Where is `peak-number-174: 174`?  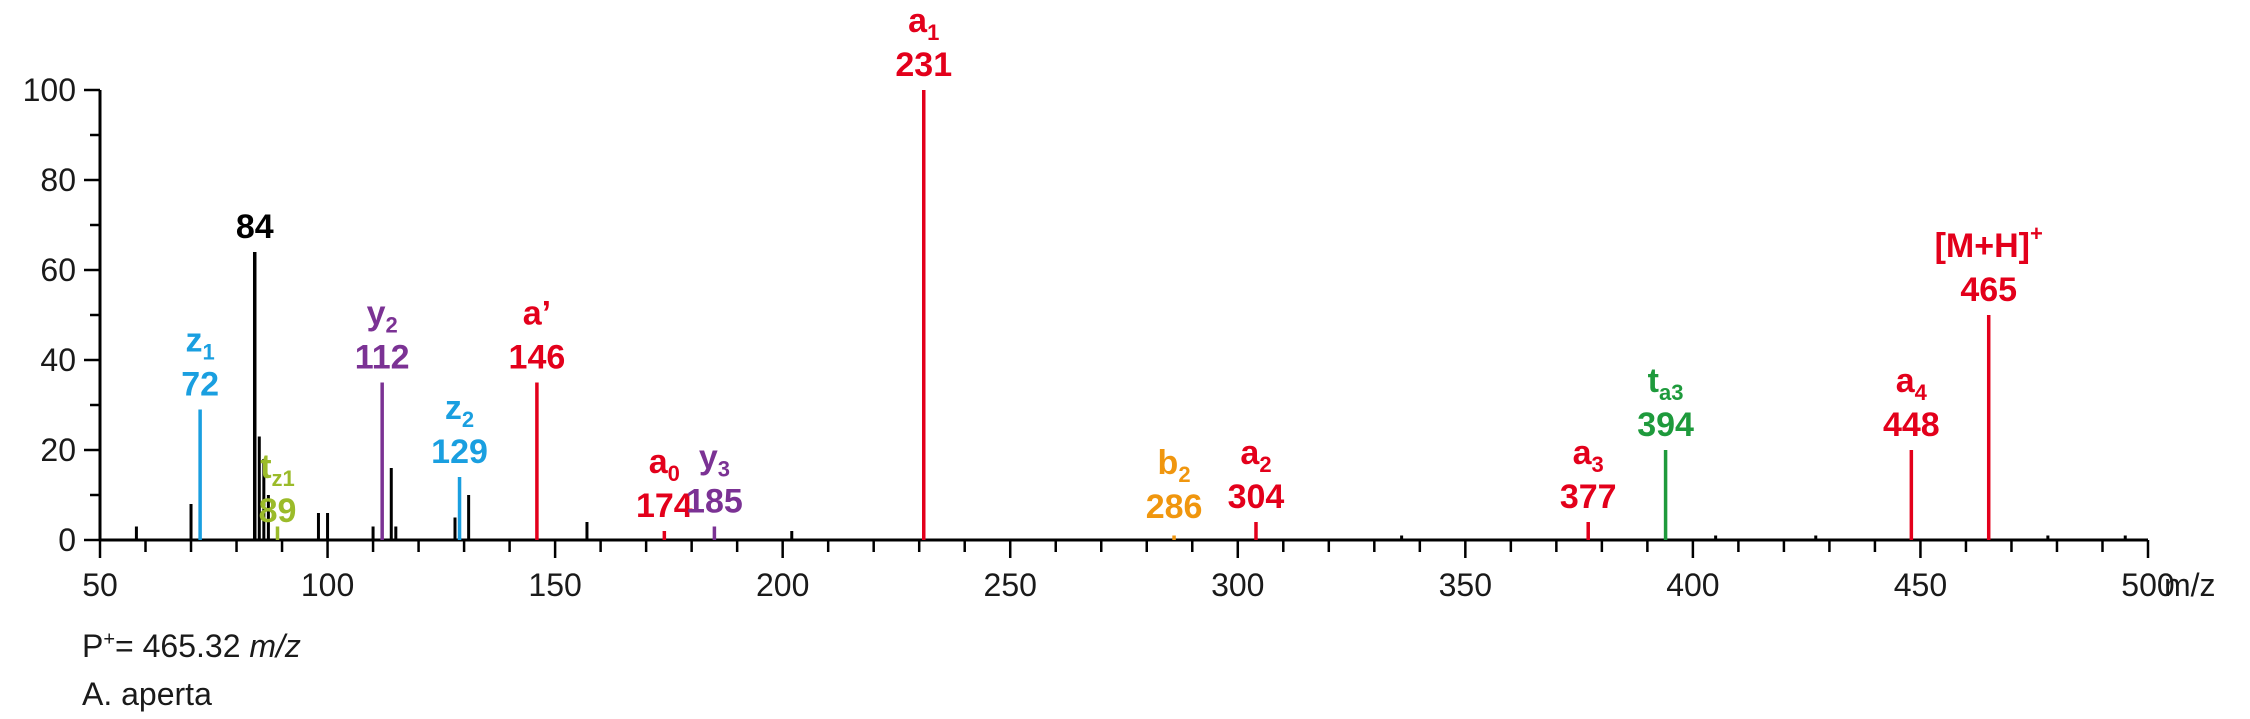
peak-number-174: 174 is located at coordinates (664, 506).